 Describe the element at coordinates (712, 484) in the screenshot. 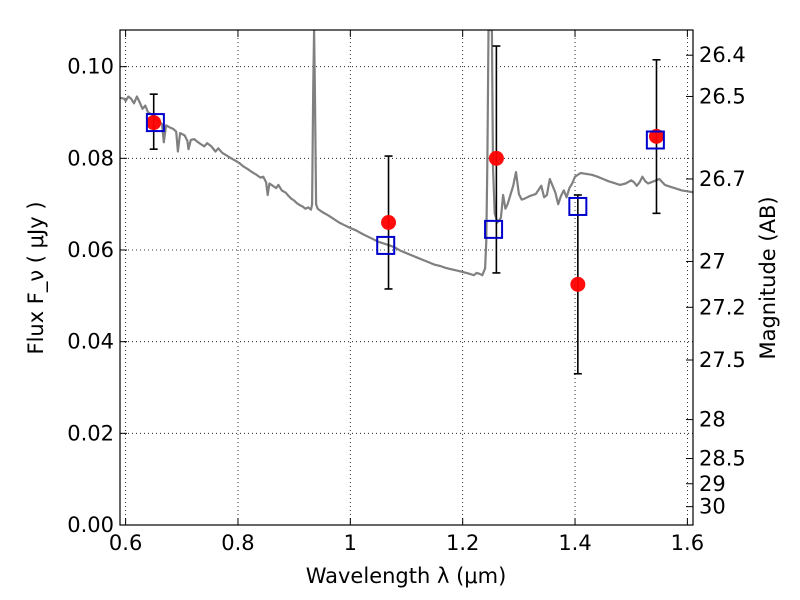

I see `magnitude-tick-label: 29` at that location.